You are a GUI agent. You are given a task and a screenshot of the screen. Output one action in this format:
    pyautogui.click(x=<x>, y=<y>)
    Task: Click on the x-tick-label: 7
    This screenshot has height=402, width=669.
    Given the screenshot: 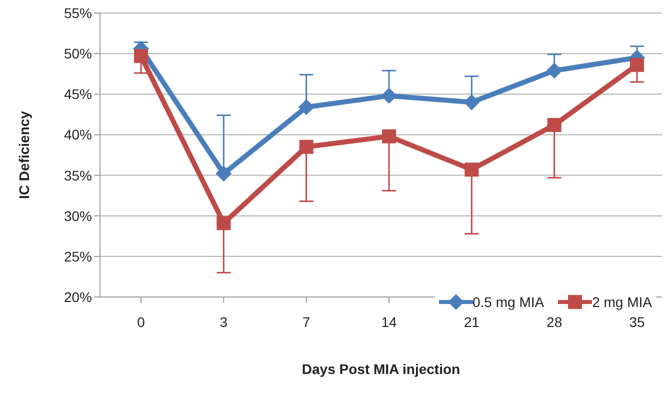 What is the action you would take?
    pyautogui.click(x=306, y=322)
    